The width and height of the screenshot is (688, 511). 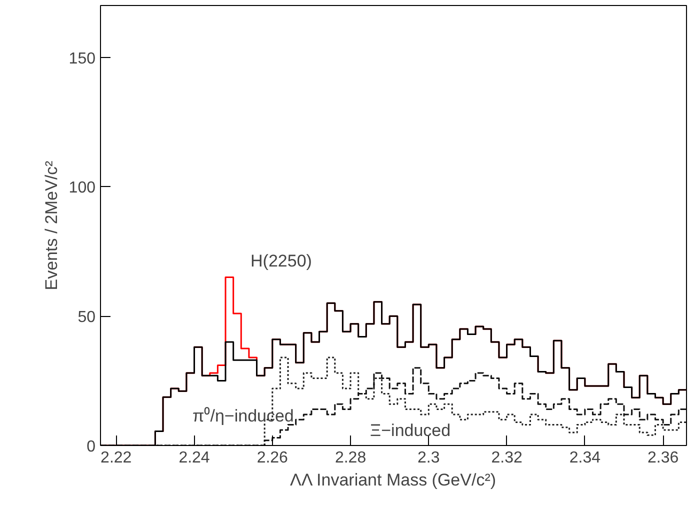 What do you see at coordinates (350, 458) in the screenshot?
I see `x-tick-label: 2.28` at bounding box center [350, 458].